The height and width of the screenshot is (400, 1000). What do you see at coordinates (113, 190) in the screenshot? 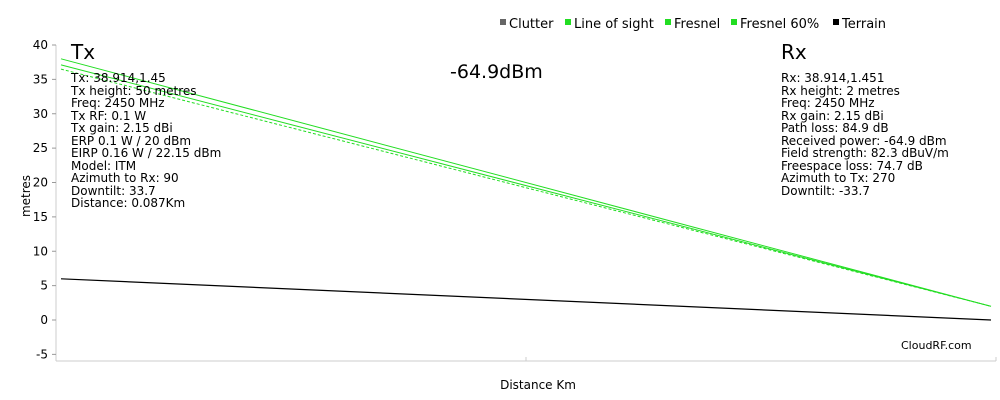
I see `tx-info-line: Downtilt: 33.7` at bounding box center [113, 190].